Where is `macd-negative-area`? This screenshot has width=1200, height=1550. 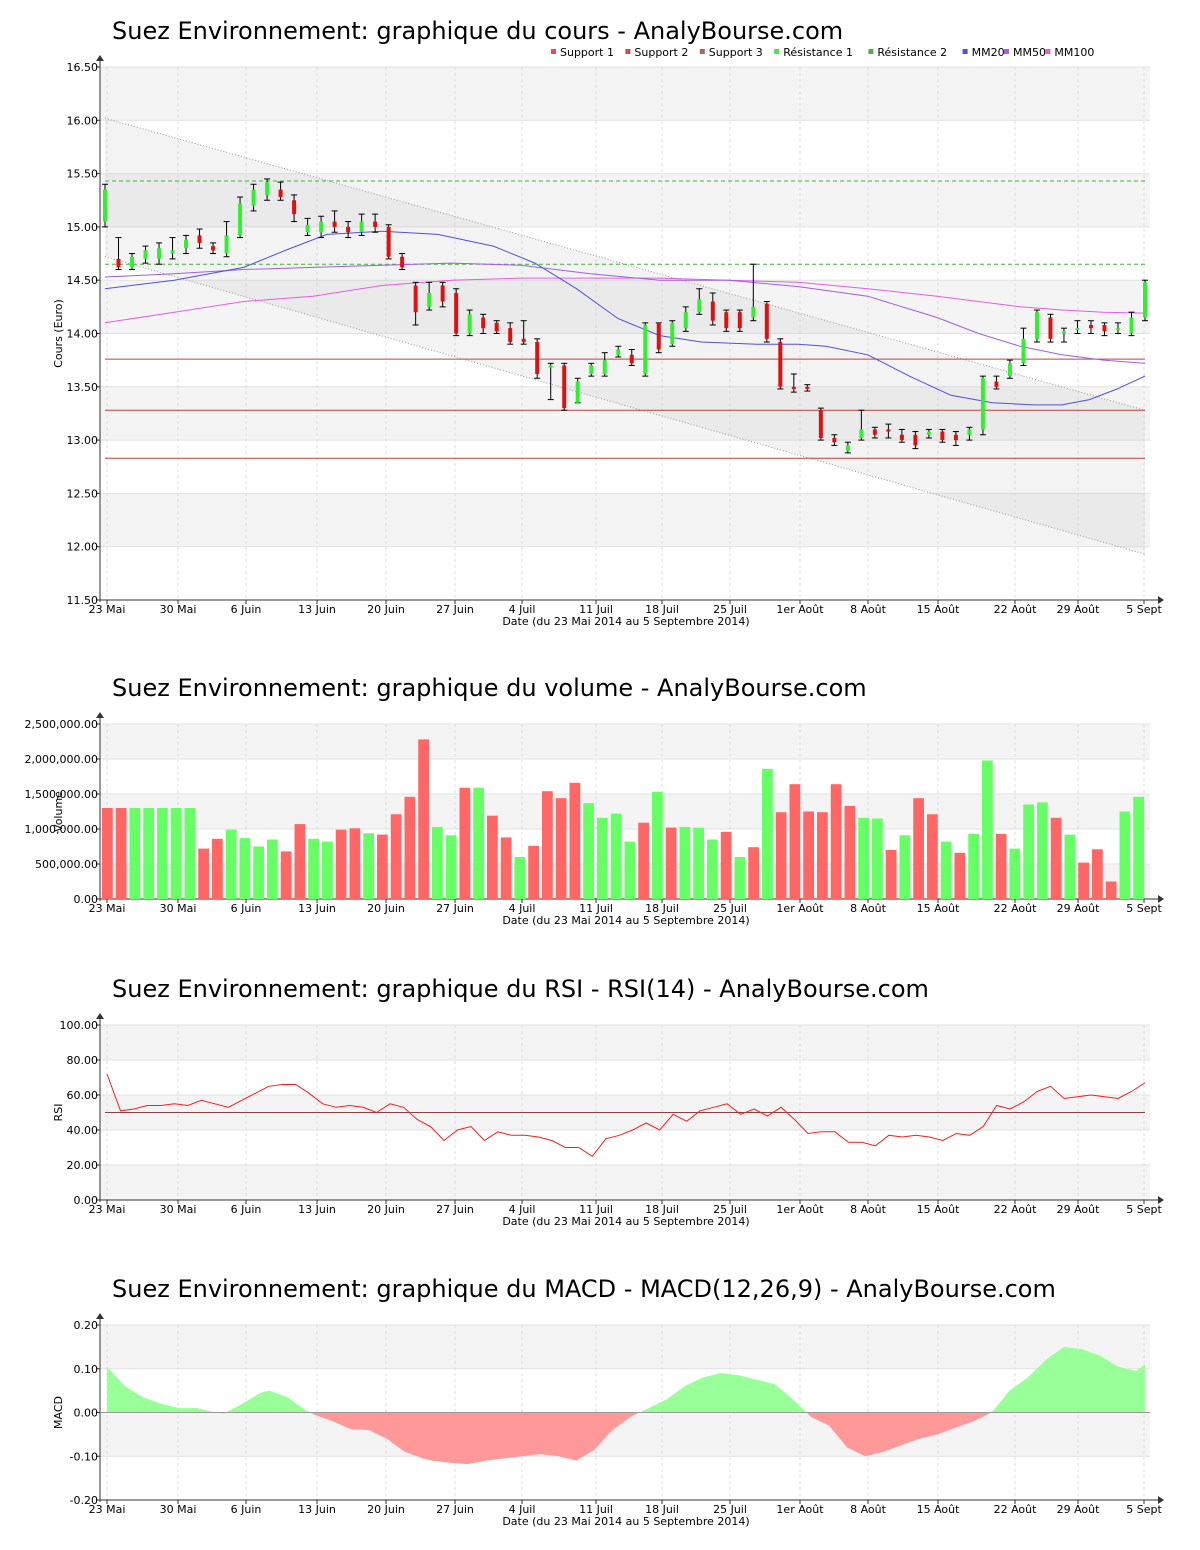 macd-negative-area is located at coordinates (899, 1434).